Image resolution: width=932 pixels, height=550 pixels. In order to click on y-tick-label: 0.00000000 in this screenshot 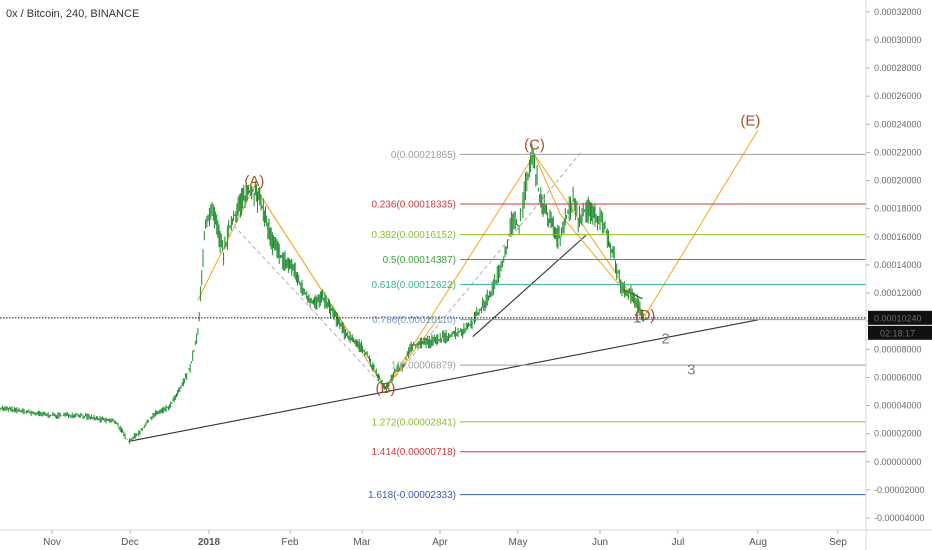, I will do `click(898, 462)`.